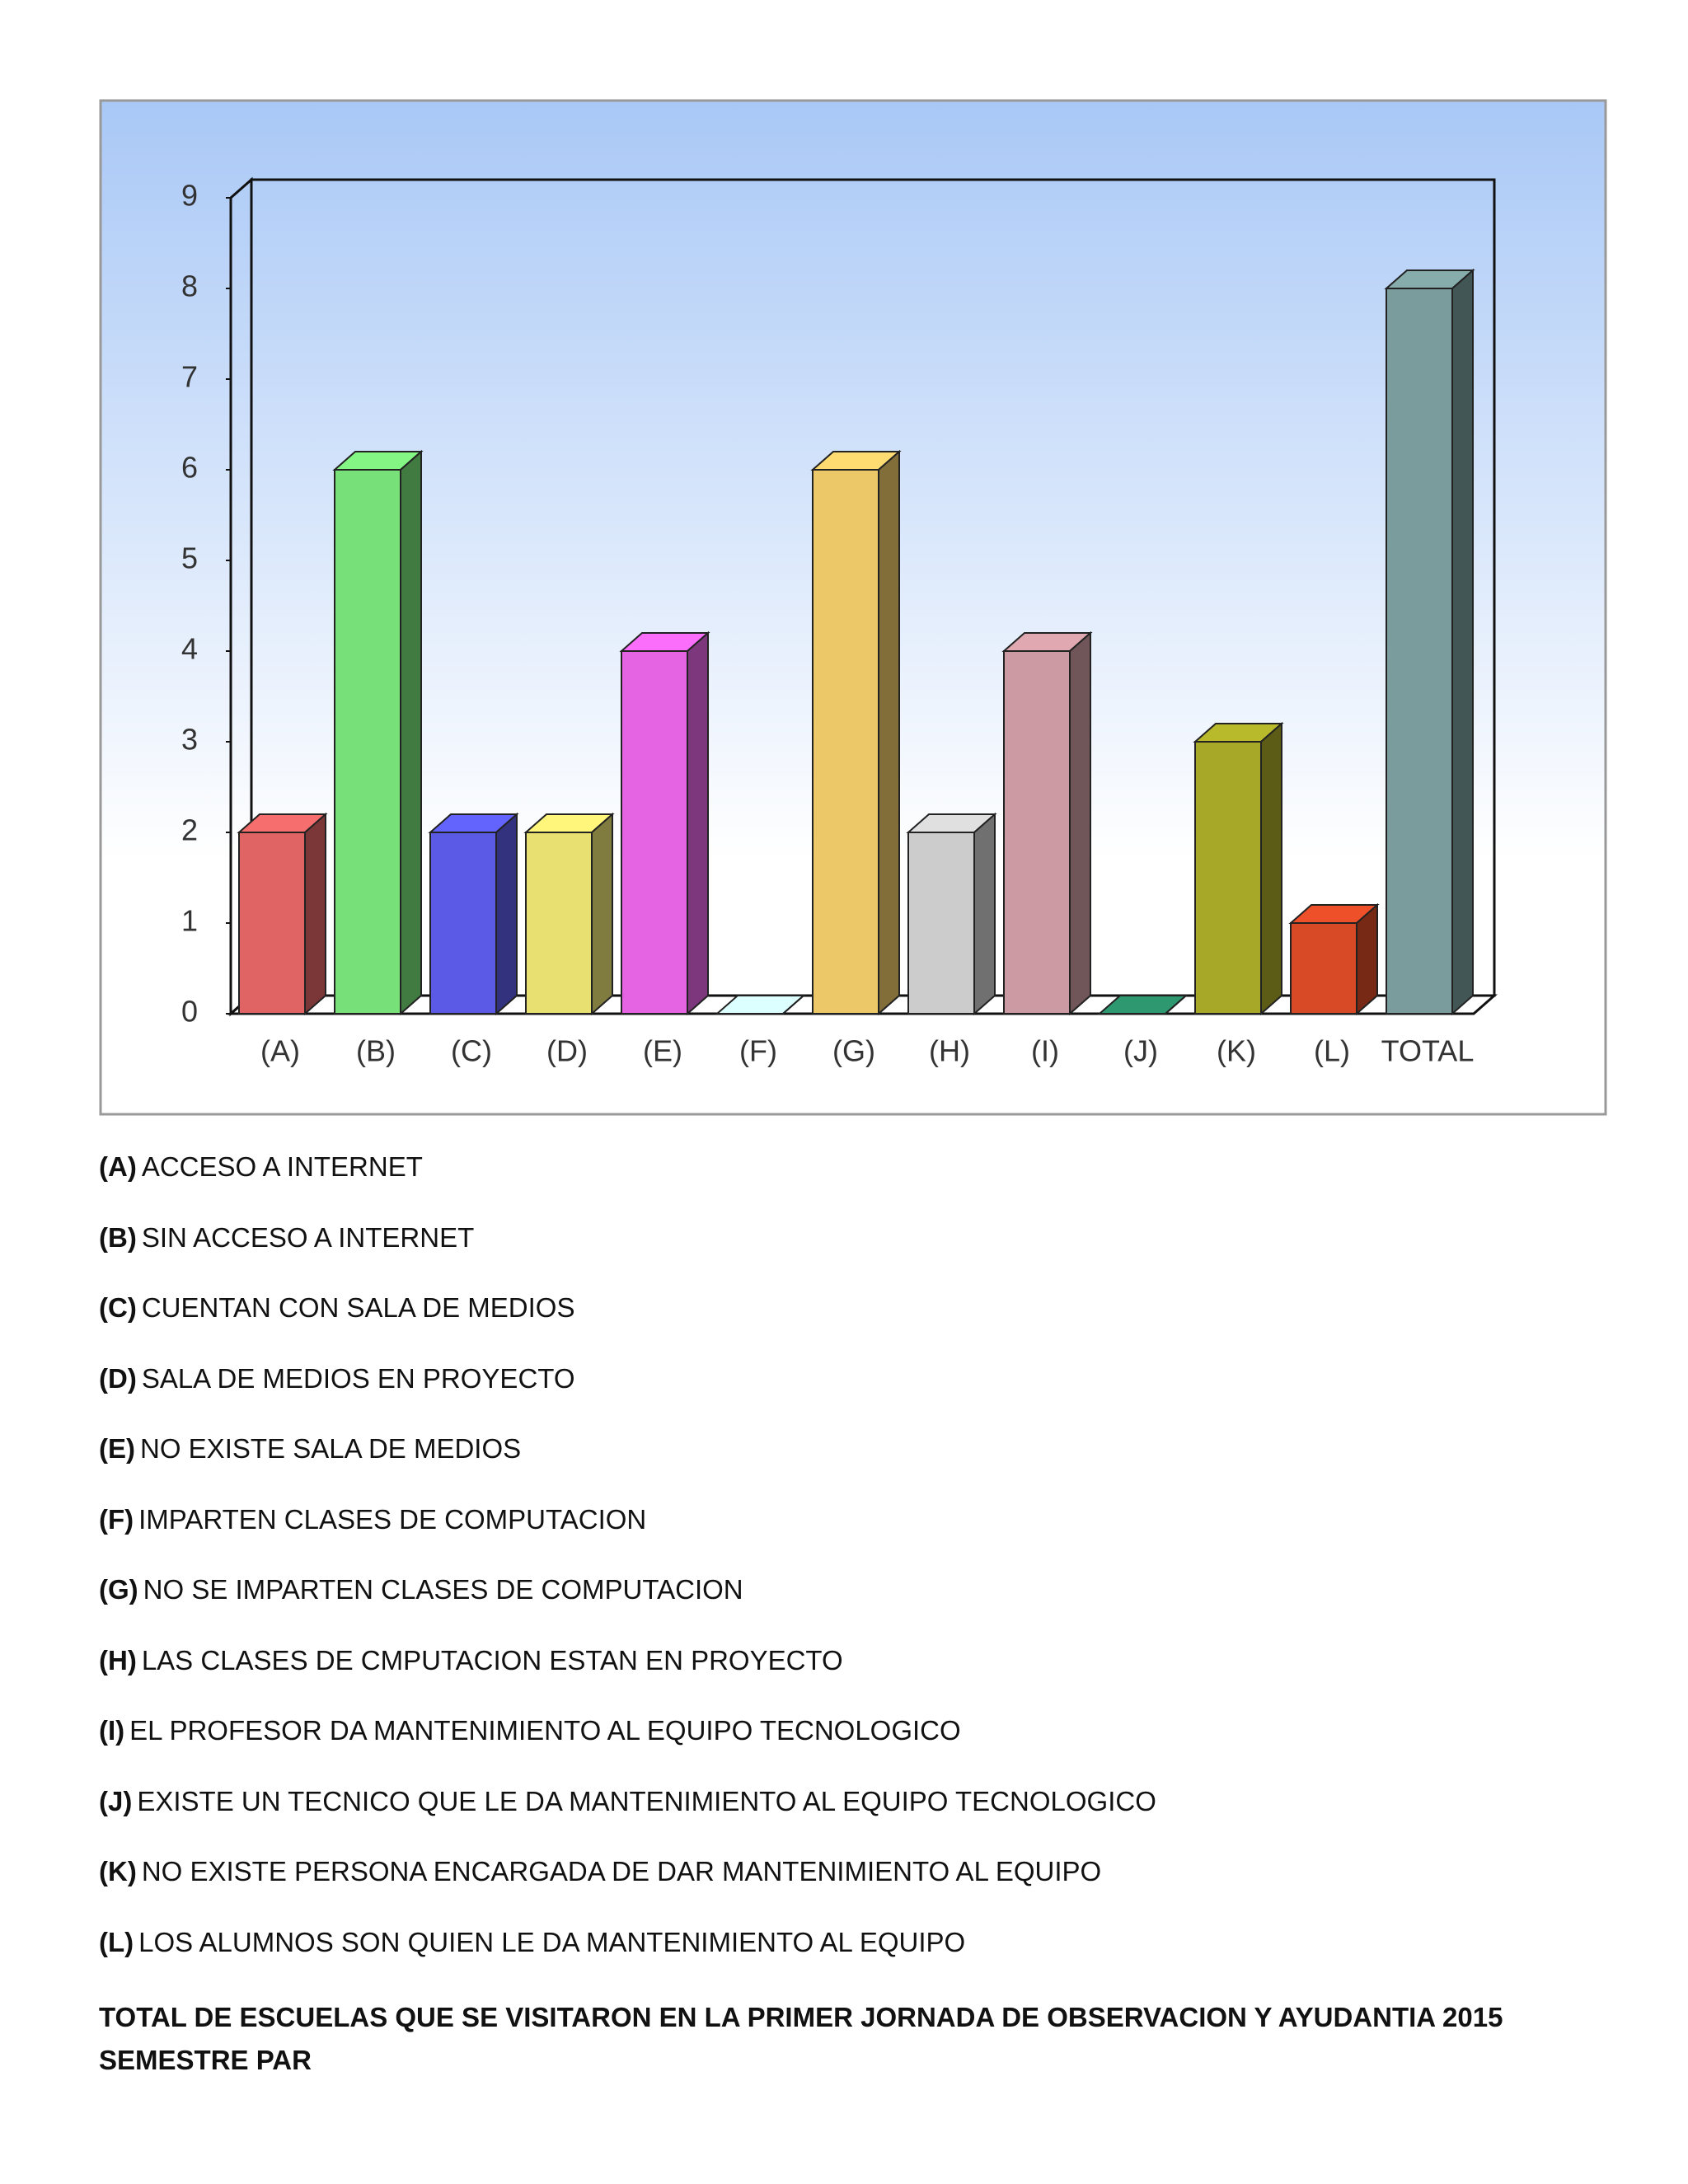 Image resolution: width=1688 pixels, height=2184 pixels. I want to click on legend-code: (K), so click(118, 1871).